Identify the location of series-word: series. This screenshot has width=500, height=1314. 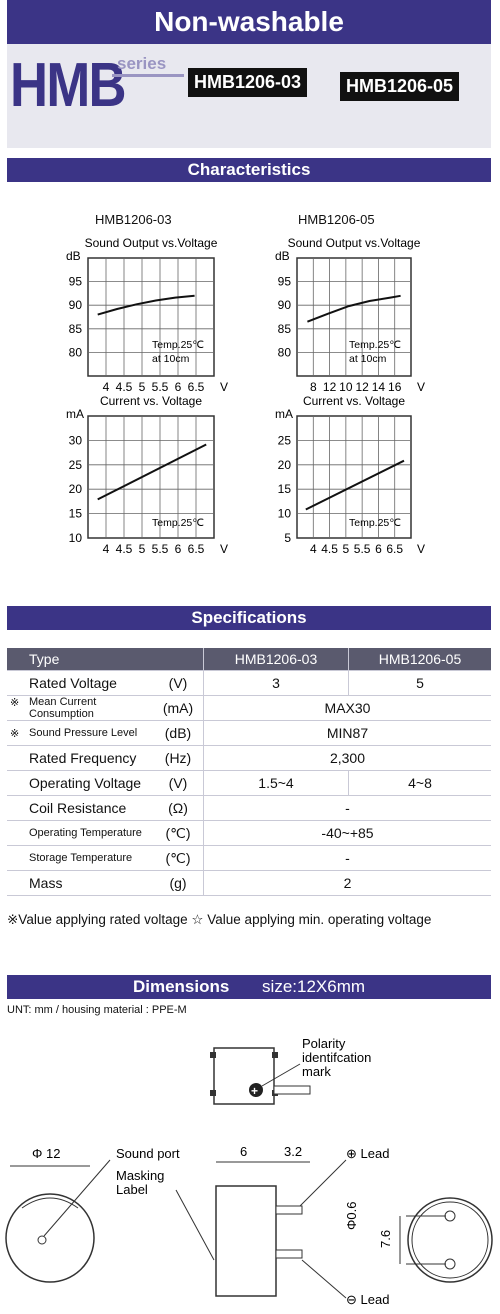
(142, 63).